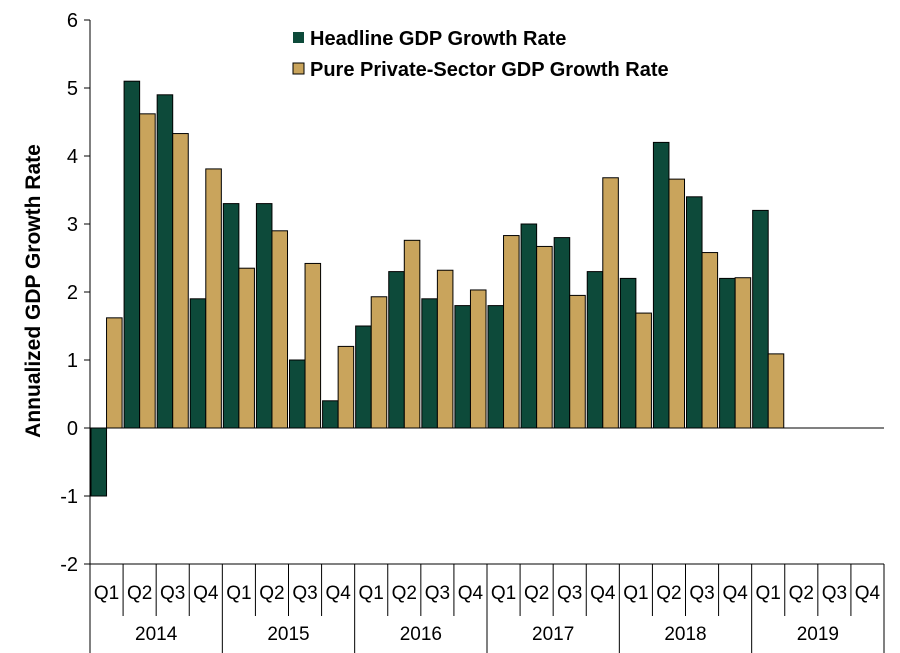 The height and width of the screenshot is (653, 900). What do you see at coordinates (553, 634) in the screenshot?
I see `year-label: 2017` at bounding box center [553, 634].